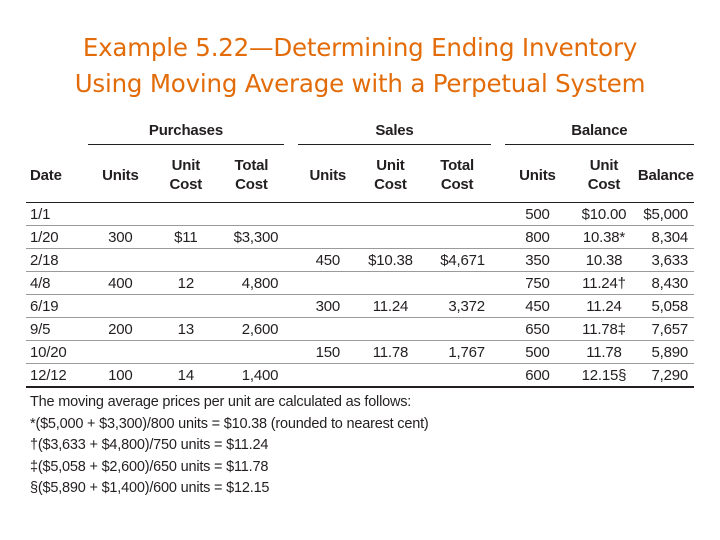 This screenshot has width=720, height=540. What do you see at coordinates (149, 445) in the screenshot?
I see `note-line: †($3,633 + $4,800)/750 units = $11.24` at bounding box center [149, 445].